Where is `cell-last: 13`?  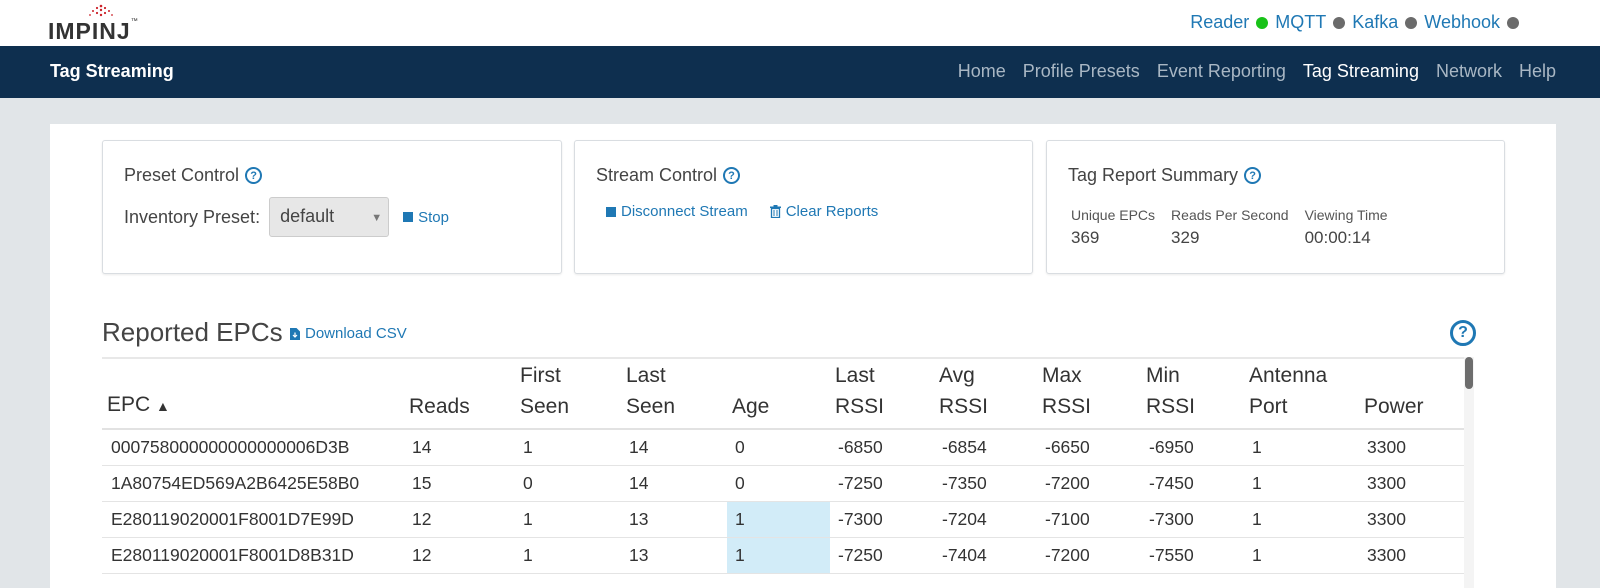 cell-last: 13 is located at coordinates (674, 519).